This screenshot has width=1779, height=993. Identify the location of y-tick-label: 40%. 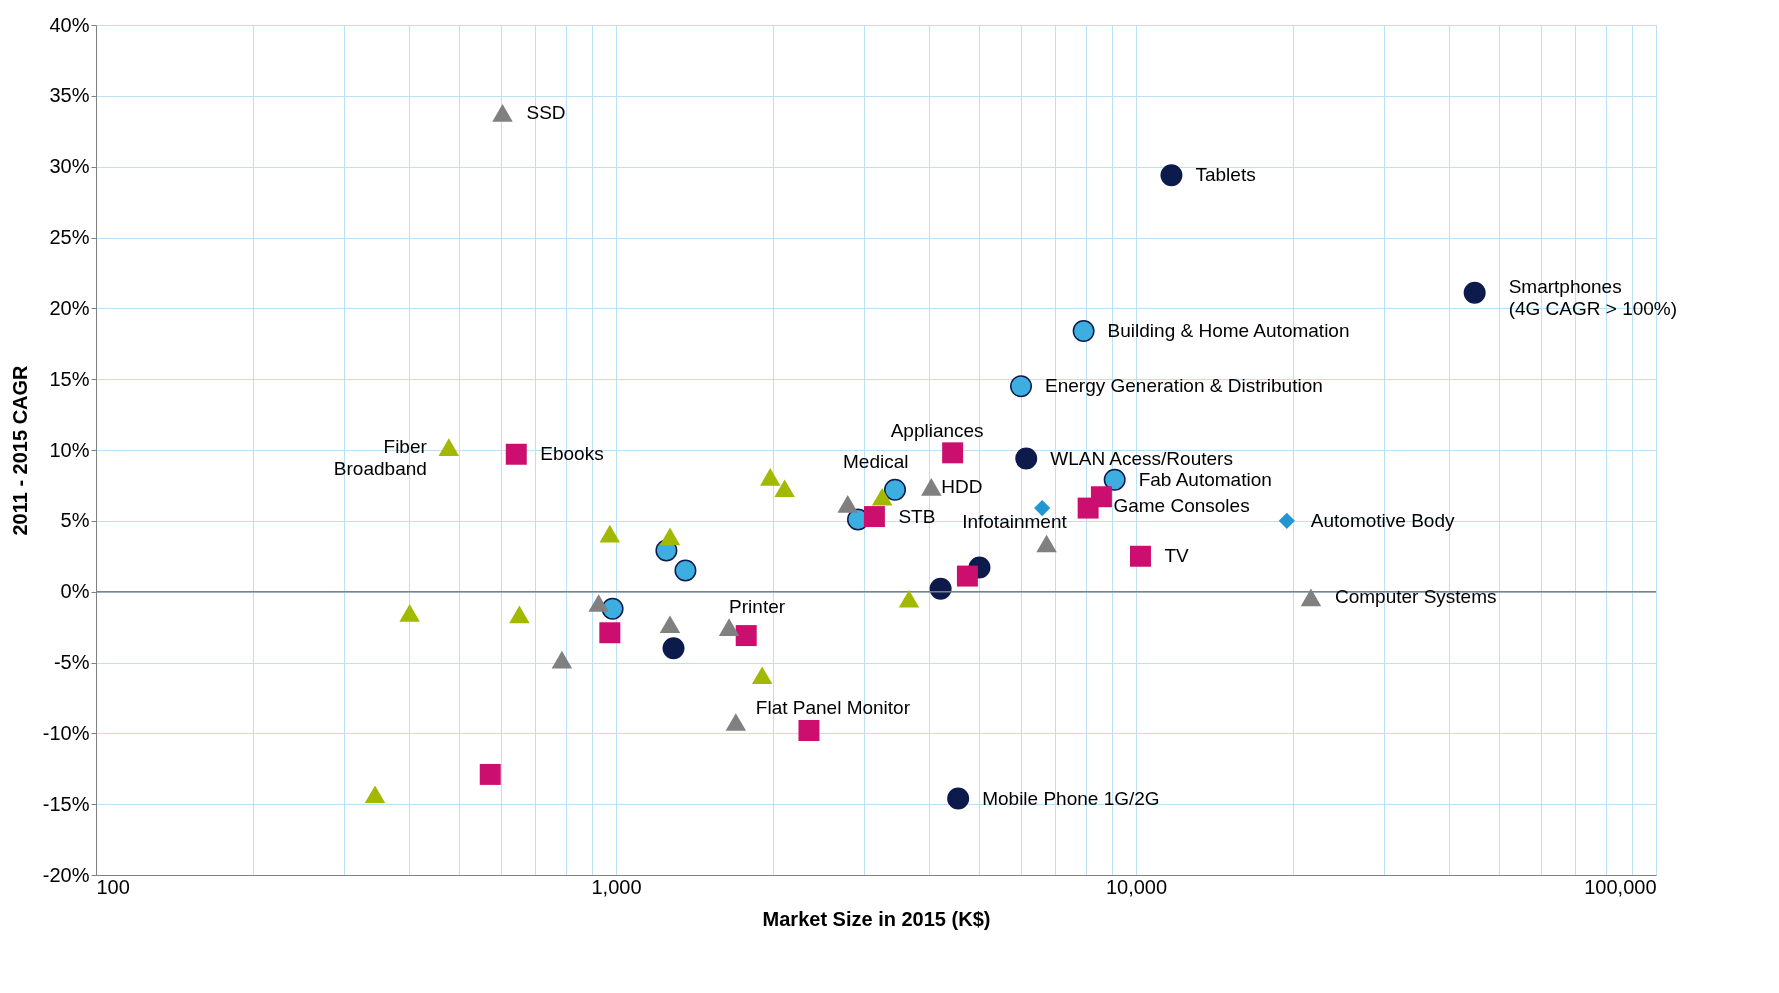
(69, 24).